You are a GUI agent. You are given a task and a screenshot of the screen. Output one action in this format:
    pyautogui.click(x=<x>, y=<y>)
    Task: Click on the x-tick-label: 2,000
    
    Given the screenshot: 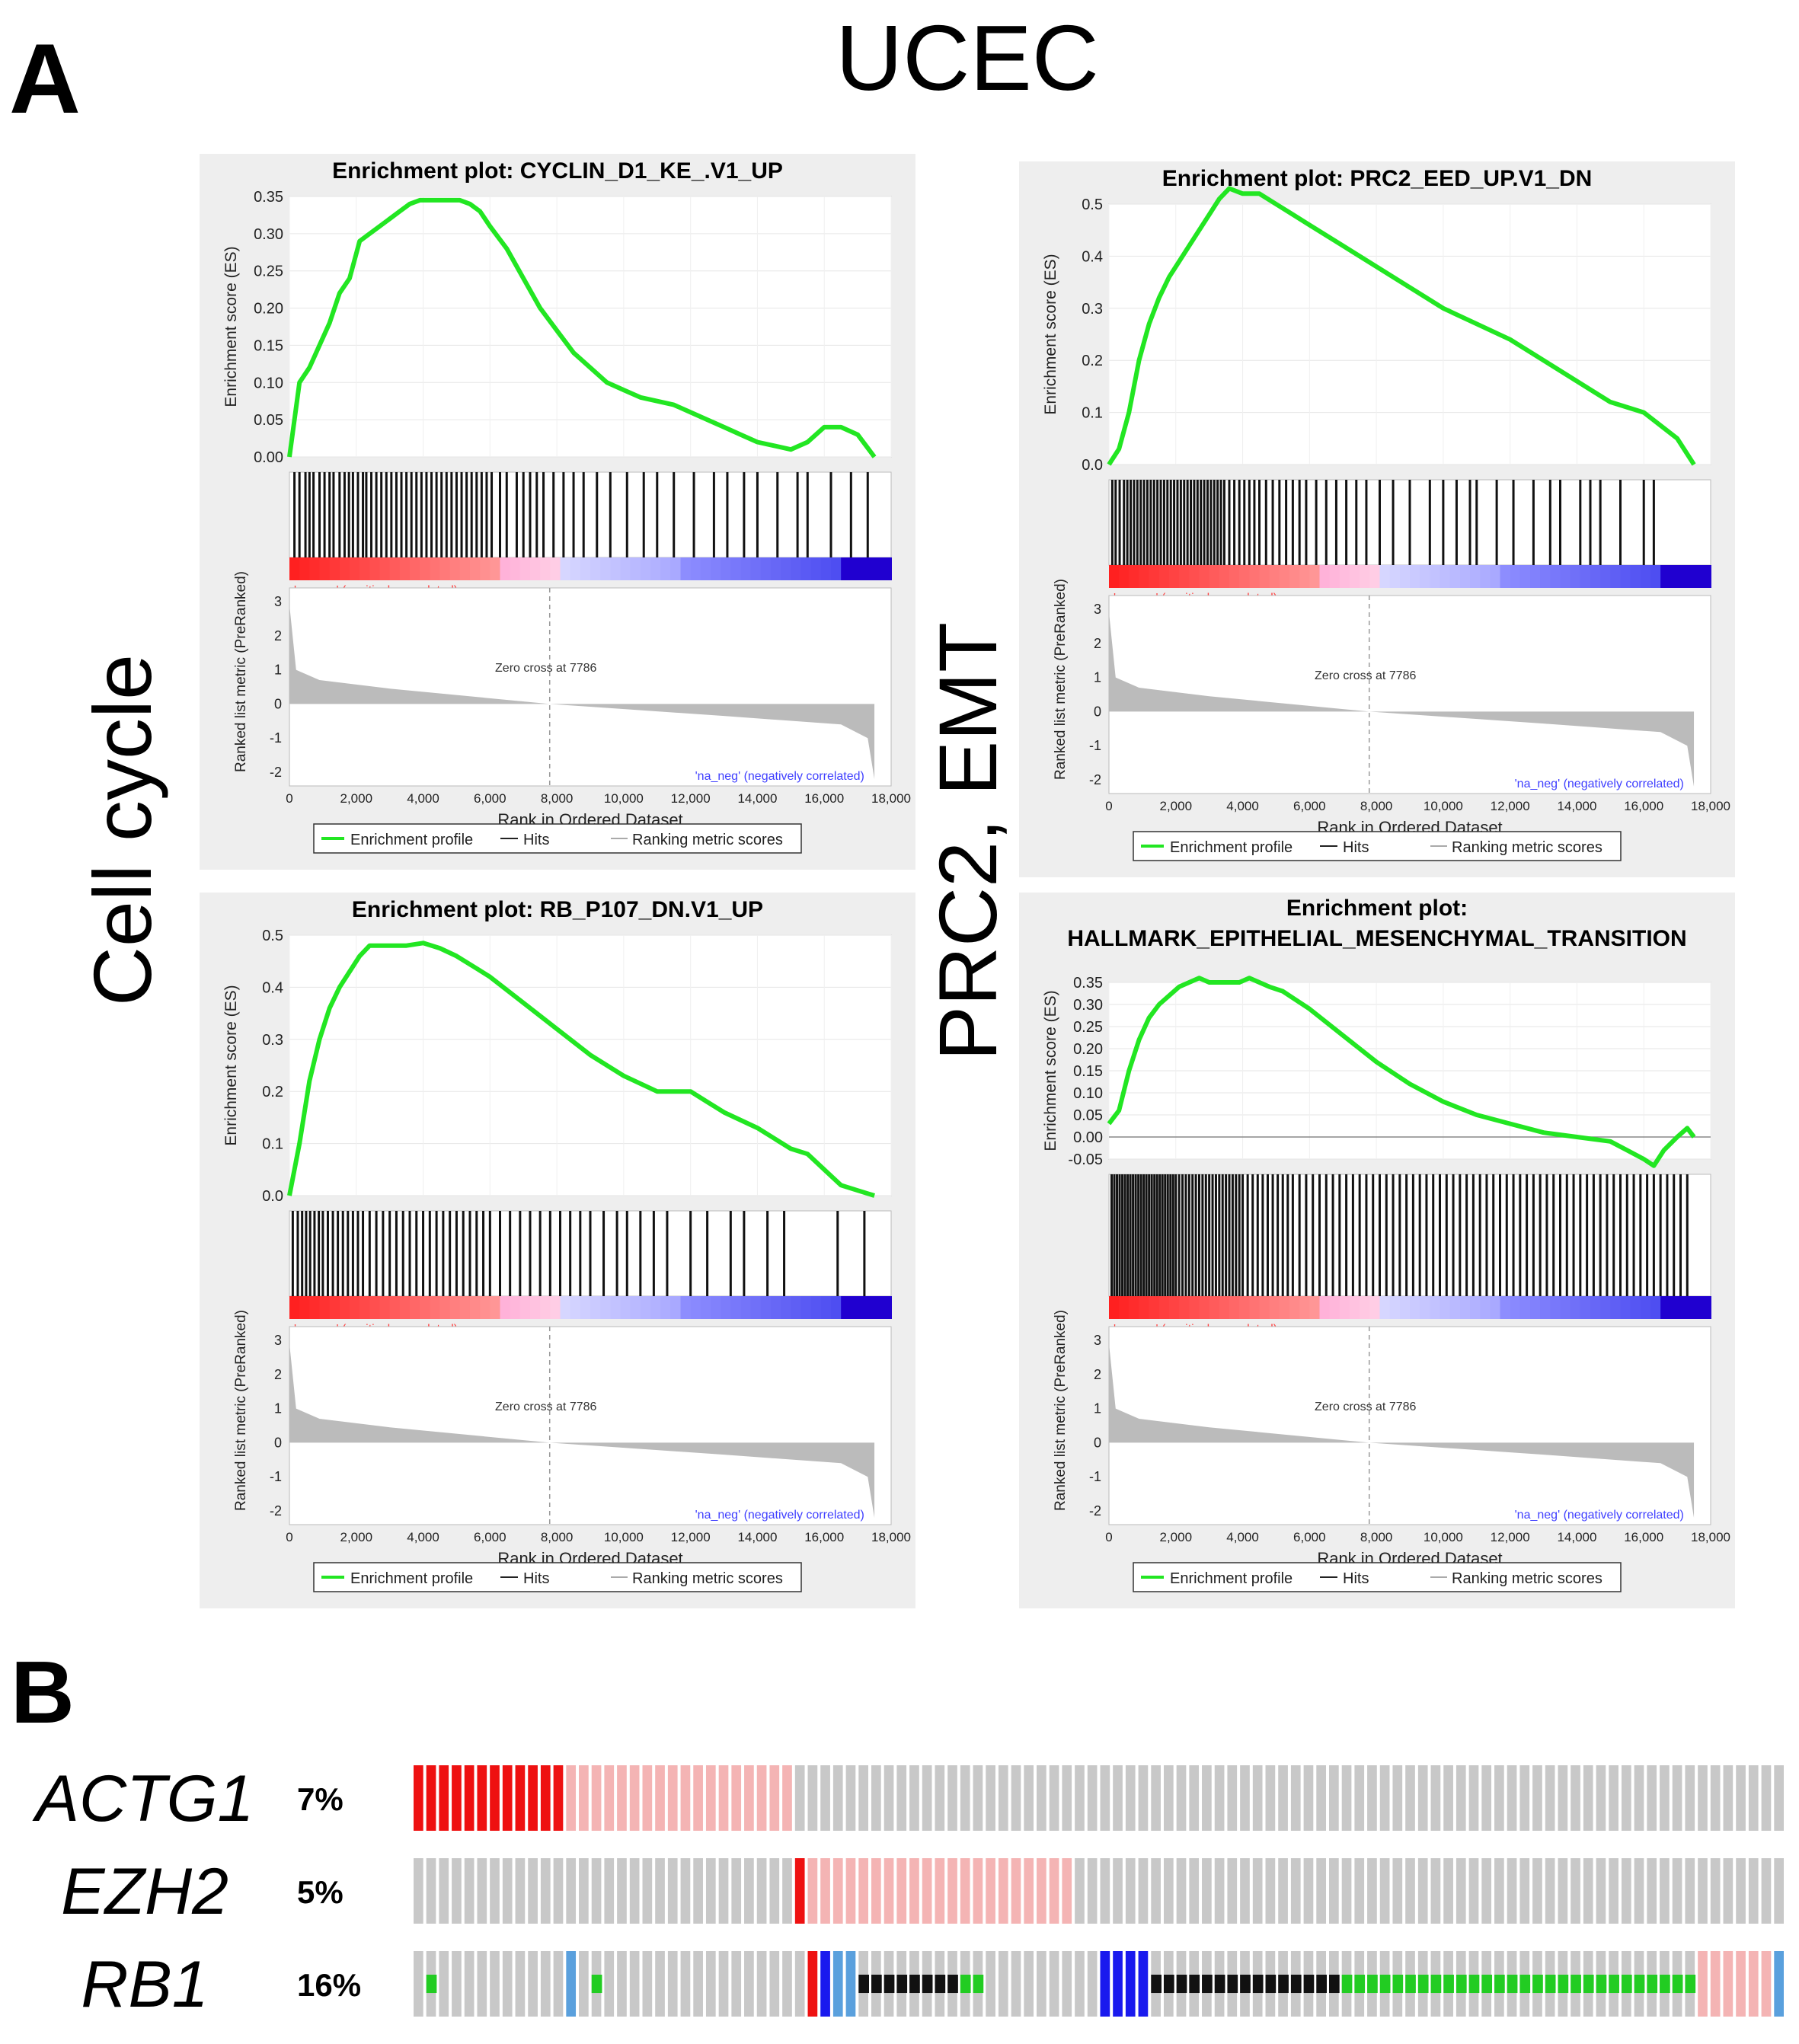 What is the action you would take?
    pyautogui.click(x=356, y=1537)
    